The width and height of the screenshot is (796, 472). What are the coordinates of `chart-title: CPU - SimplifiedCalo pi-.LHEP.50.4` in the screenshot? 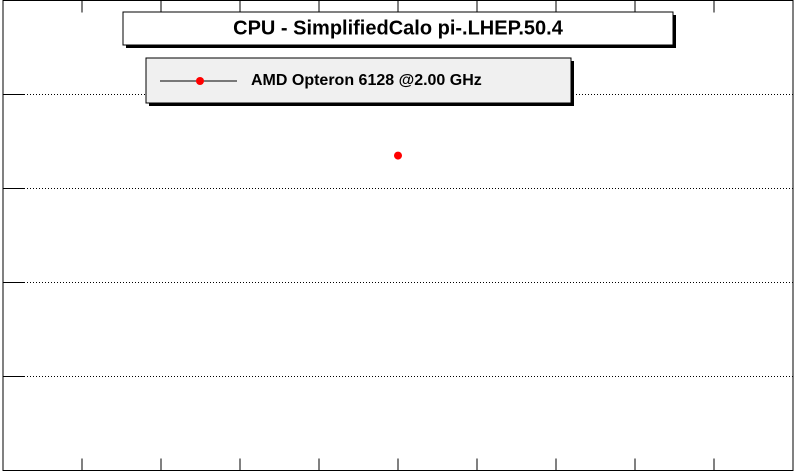 It's located at (398, 28).